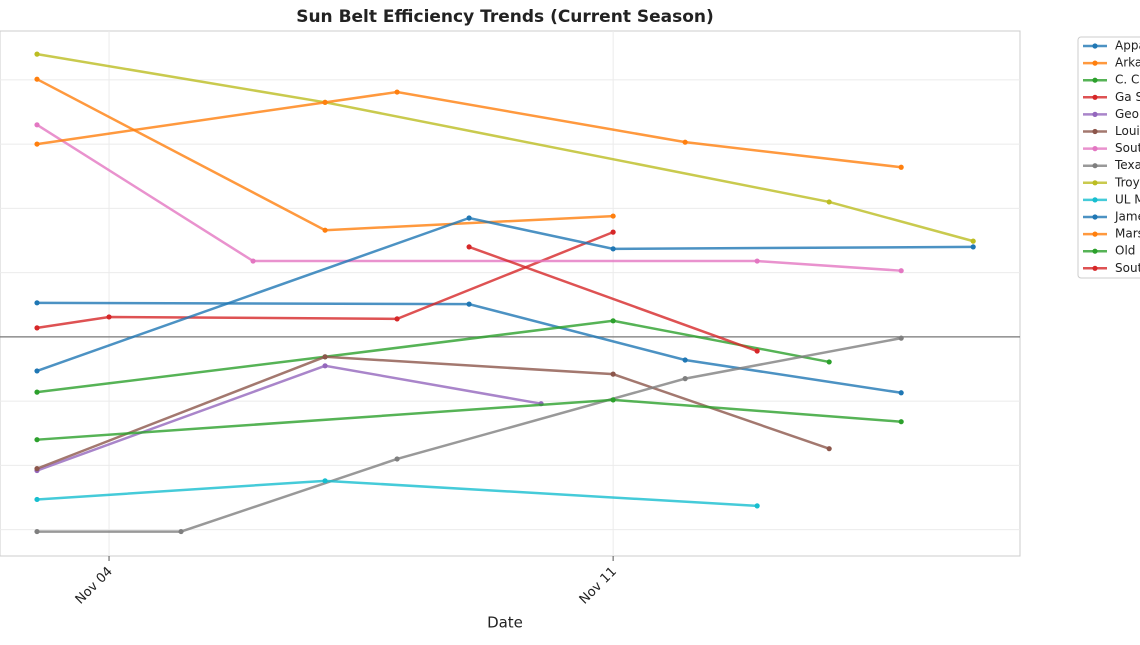  What do you see at coordinates (1127, 182) in the screenshot?
I see `legend-label: Troy` at bounding box center [1127, 182].